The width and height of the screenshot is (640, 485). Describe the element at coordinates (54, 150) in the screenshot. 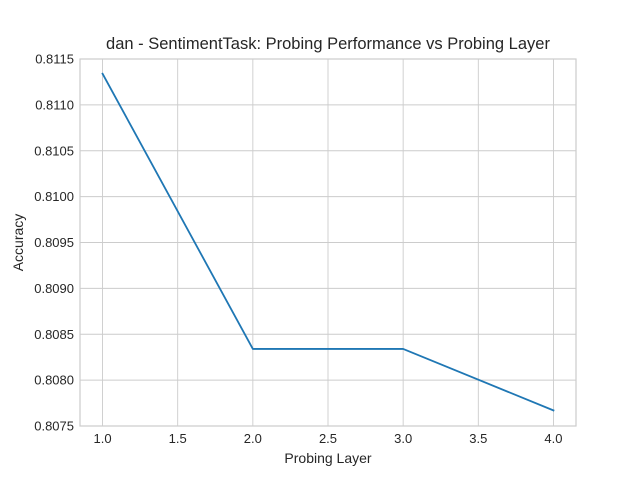

I see `y-tick-label: 0.8105` at that location.